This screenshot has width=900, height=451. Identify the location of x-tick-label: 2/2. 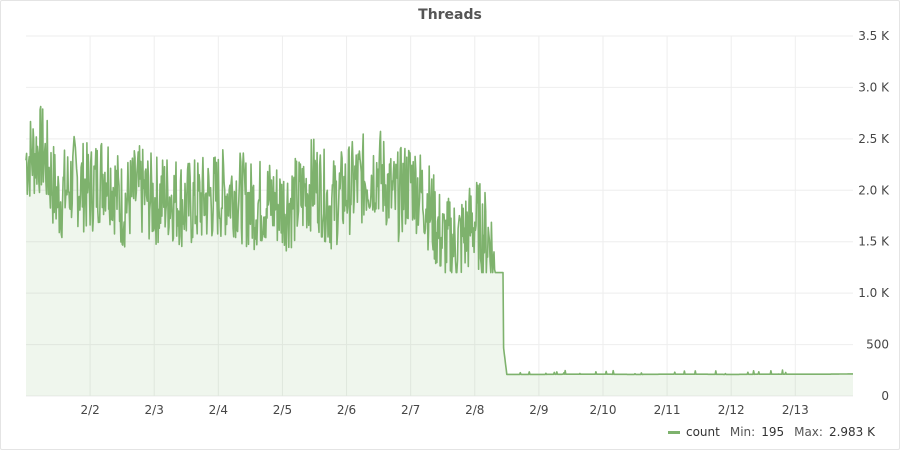
(89, 410).